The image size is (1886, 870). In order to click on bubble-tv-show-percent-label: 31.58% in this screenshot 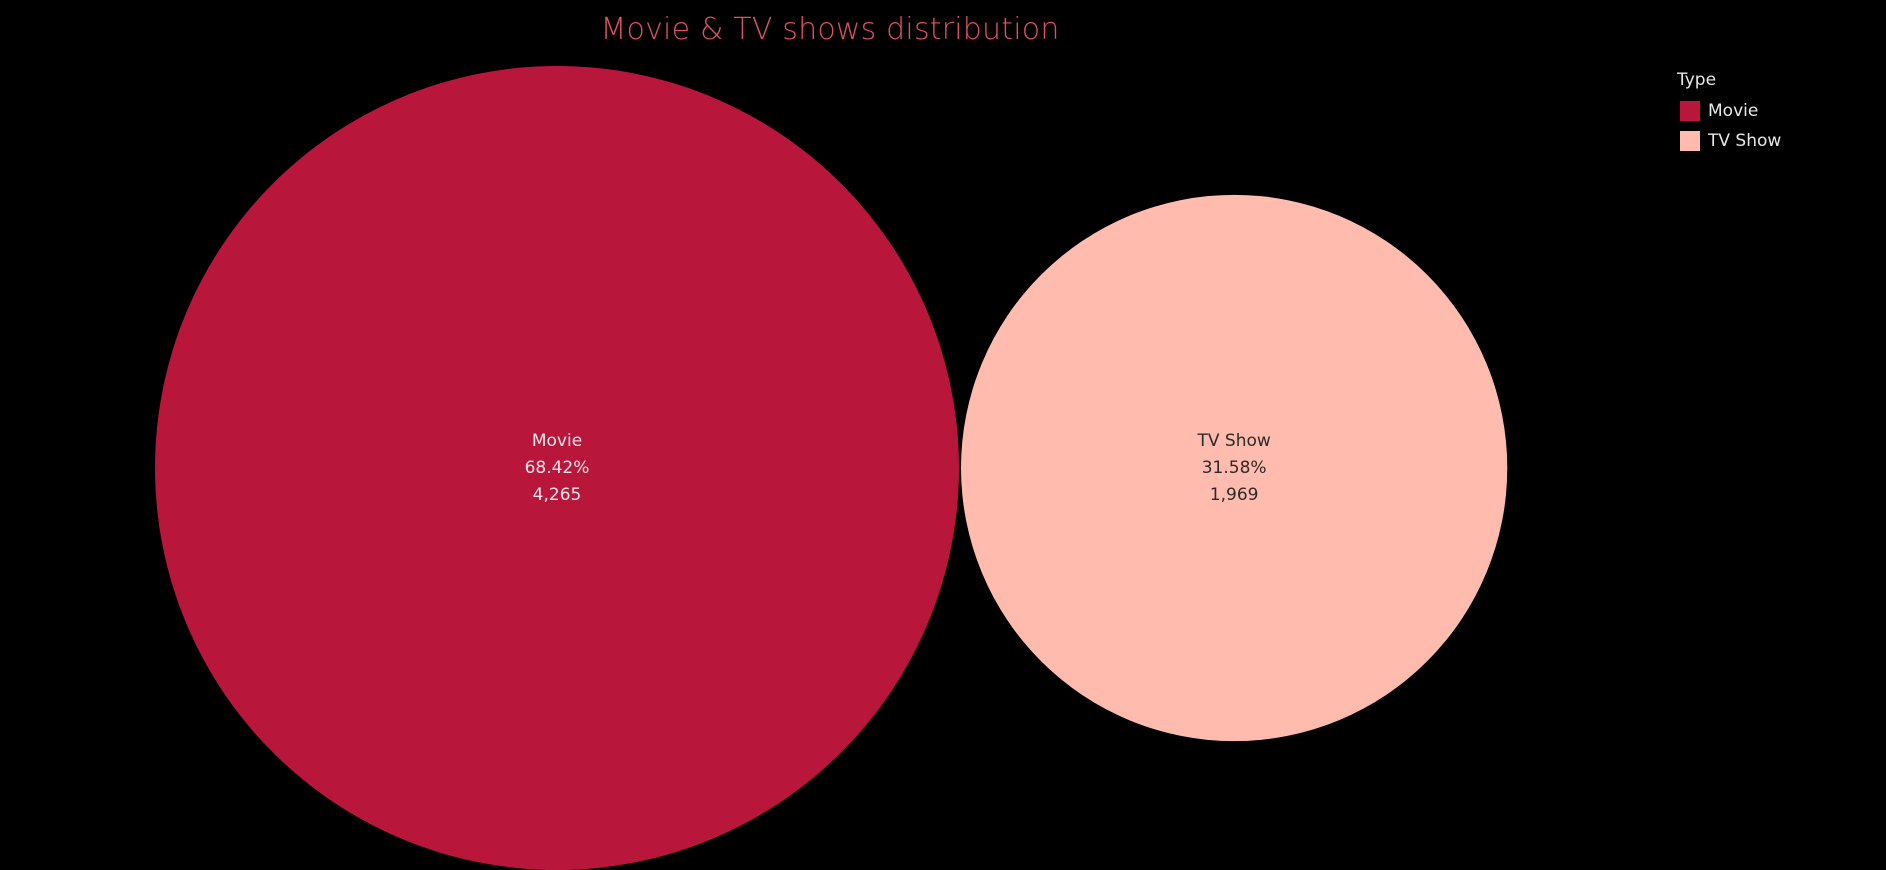, I will do `click(1234, 468)`.